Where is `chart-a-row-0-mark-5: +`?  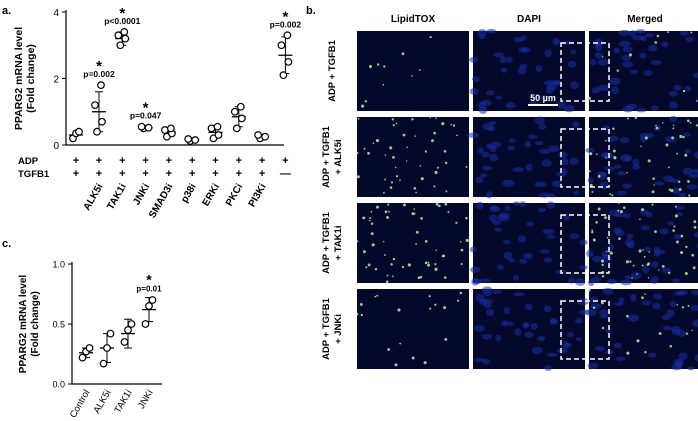
chart-a-row-0-mark-5: + is located at coordinates (192, 161).